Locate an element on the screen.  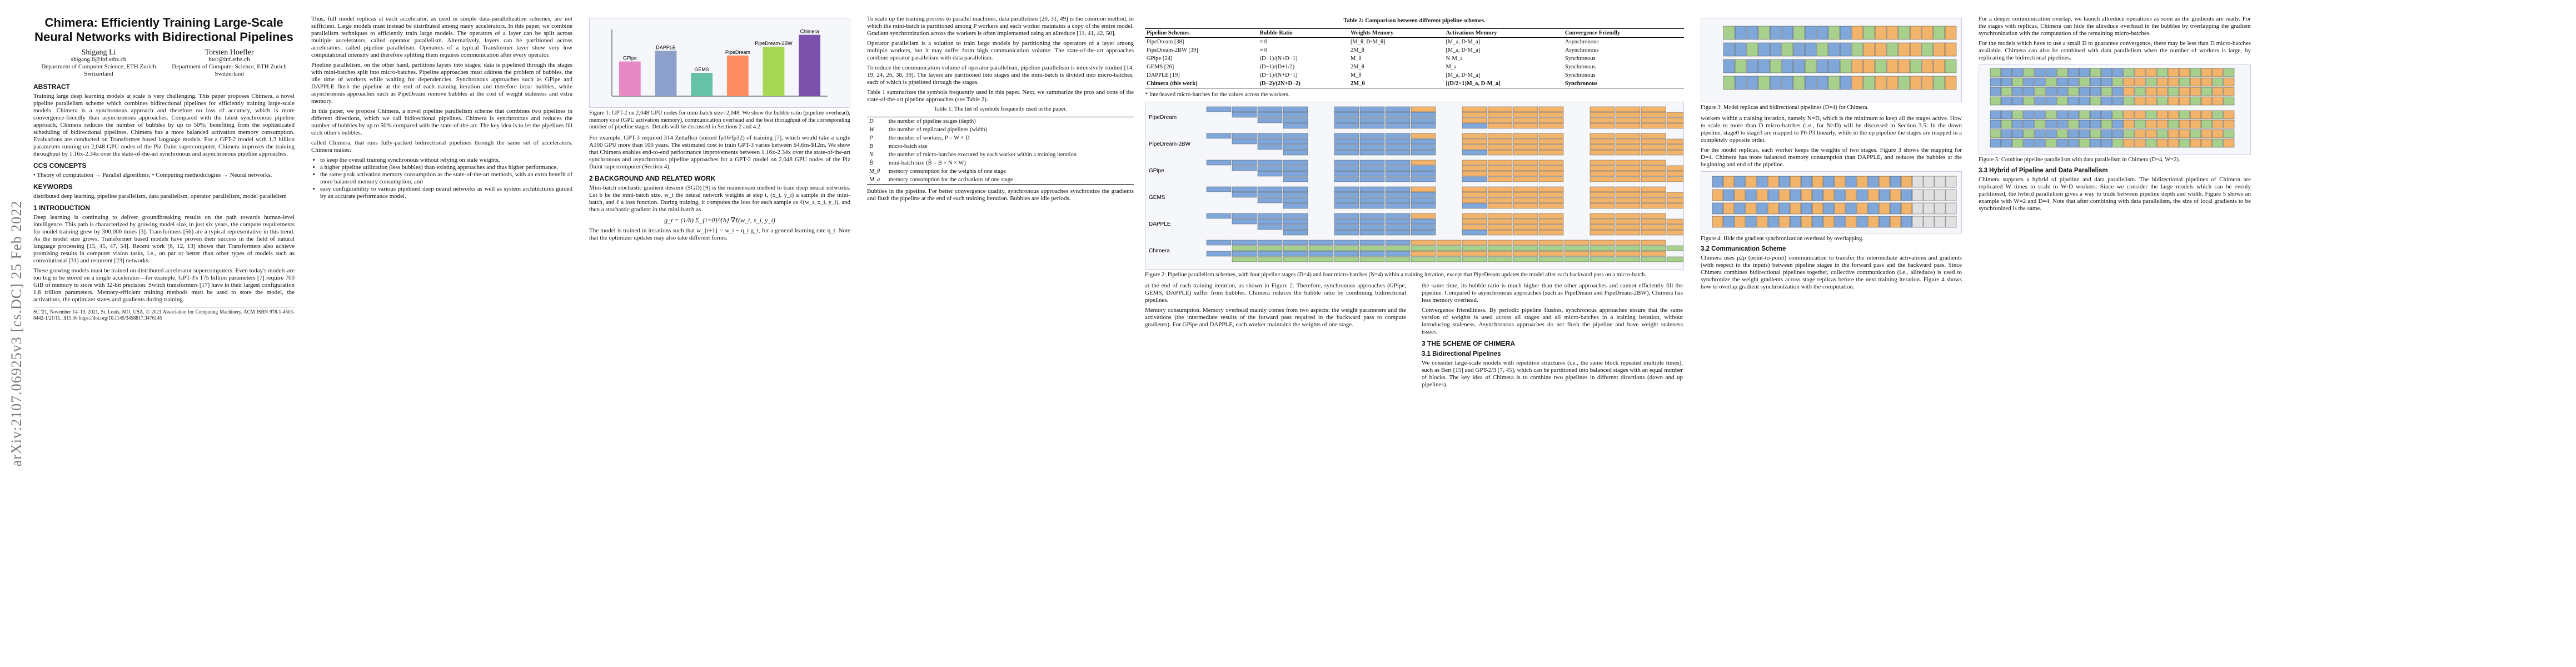
figure-5-svg is located at coordinates (2112, 108).